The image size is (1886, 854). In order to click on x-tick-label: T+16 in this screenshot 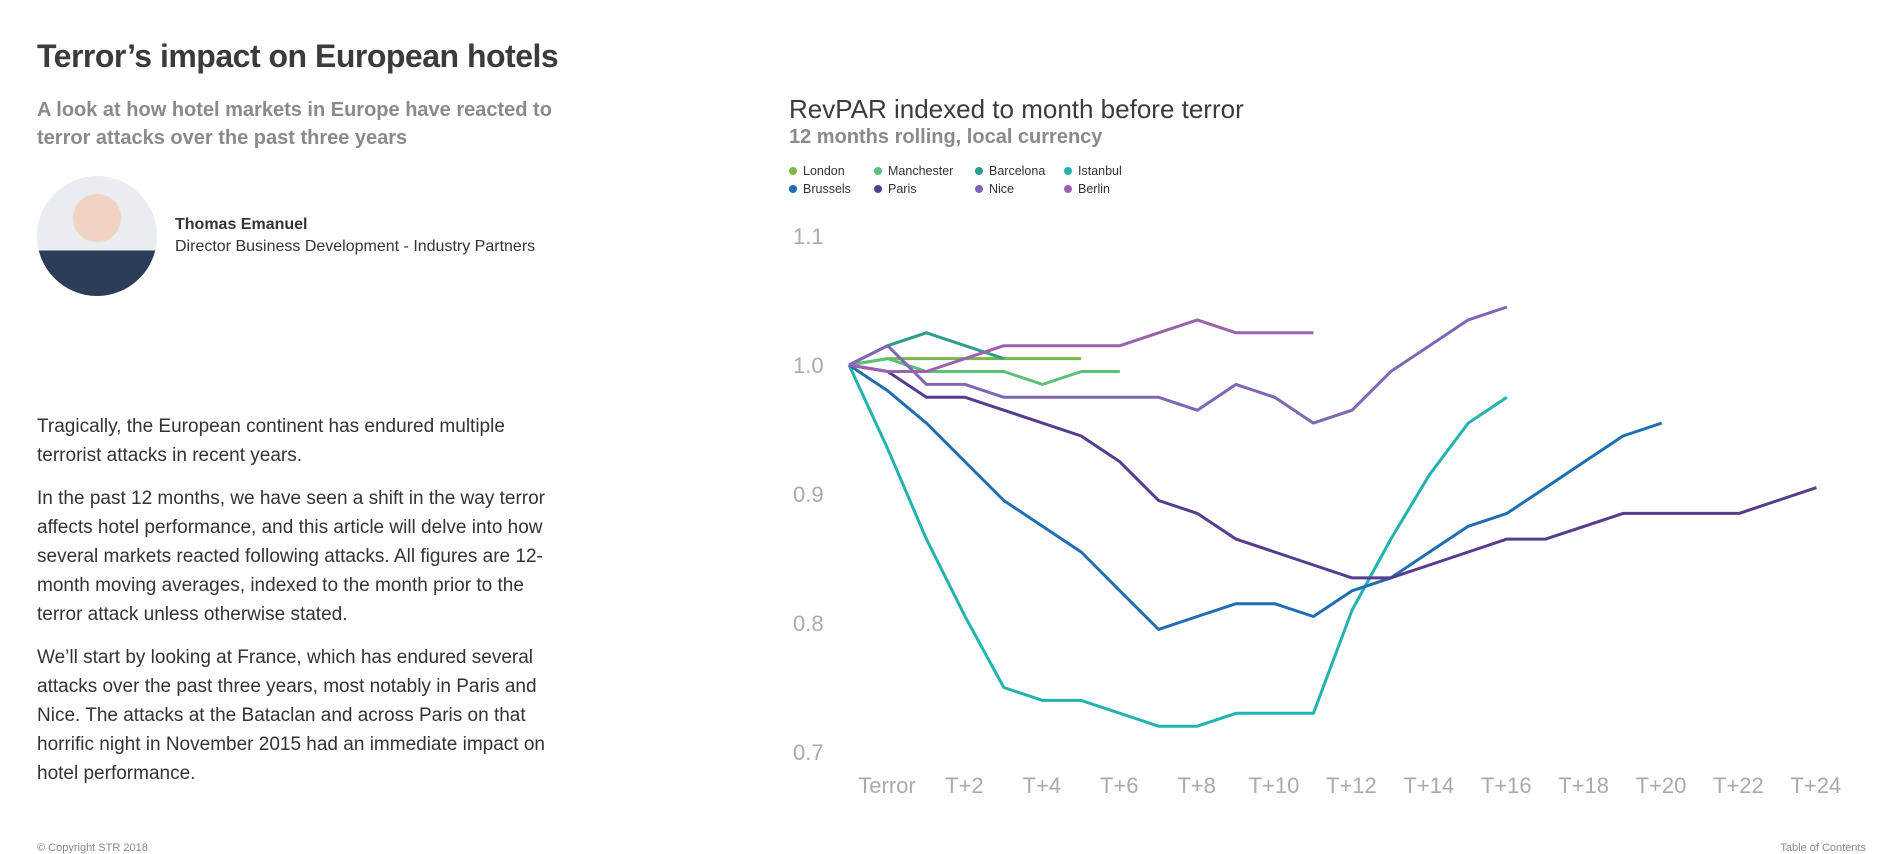, I will do `click(1506, 785)`.